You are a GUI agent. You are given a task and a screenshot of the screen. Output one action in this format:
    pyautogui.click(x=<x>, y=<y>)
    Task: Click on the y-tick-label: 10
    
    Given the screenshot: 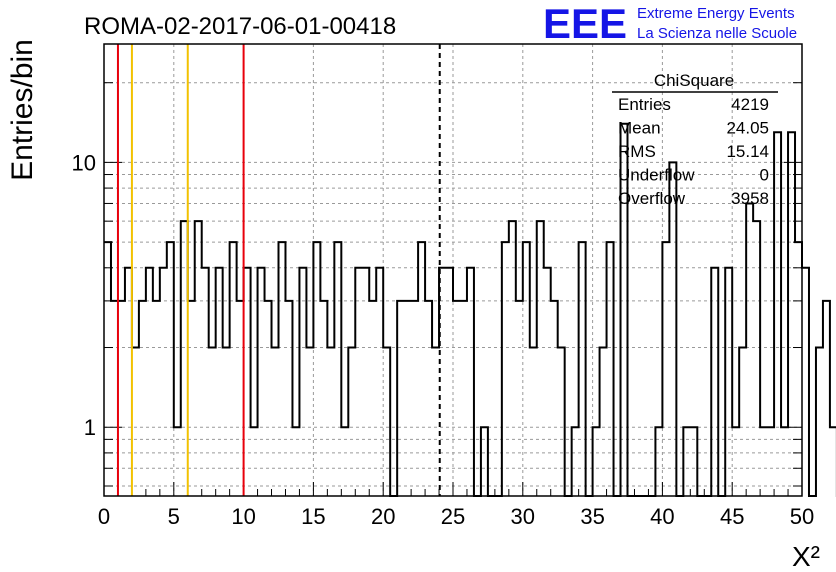 What is the action you would take?
    pyautogui.click(x=84, y=162)
    